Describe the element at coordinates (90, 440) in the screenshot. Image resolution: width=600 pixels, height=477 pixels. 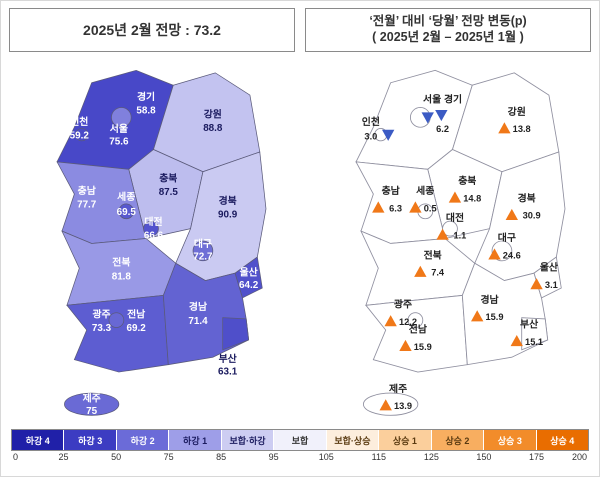
I see `legend-band-1: 하강 3` at that location.